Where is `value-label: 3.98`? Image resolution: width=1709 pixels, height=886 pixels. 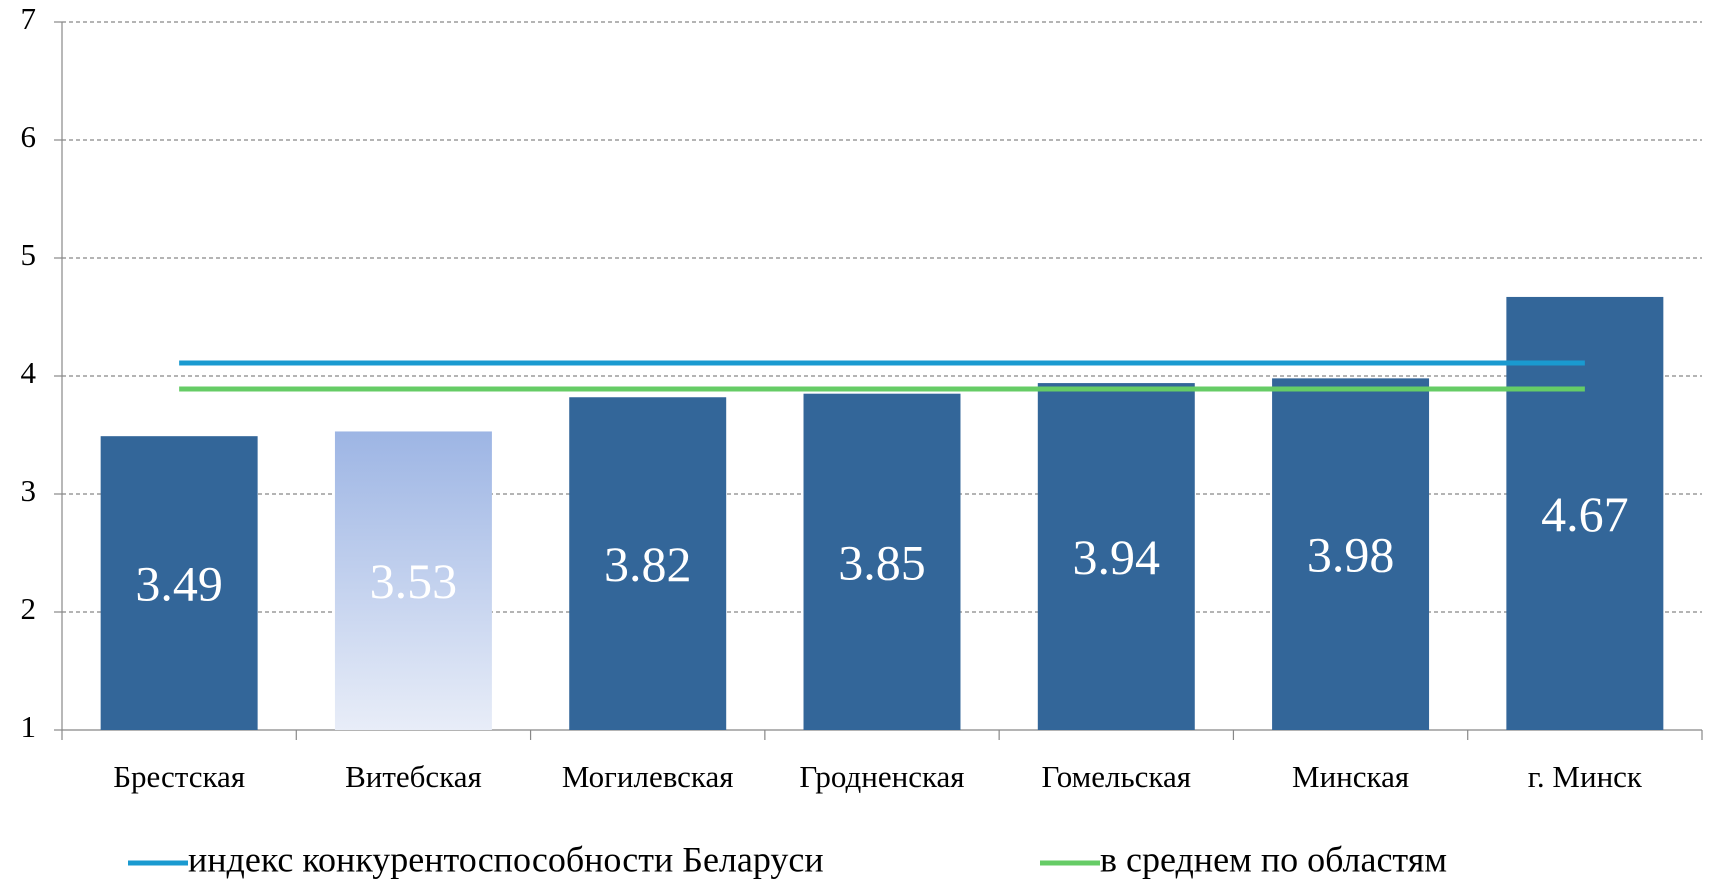
value-label: 3.98 is located at coordinates (1351, 555).